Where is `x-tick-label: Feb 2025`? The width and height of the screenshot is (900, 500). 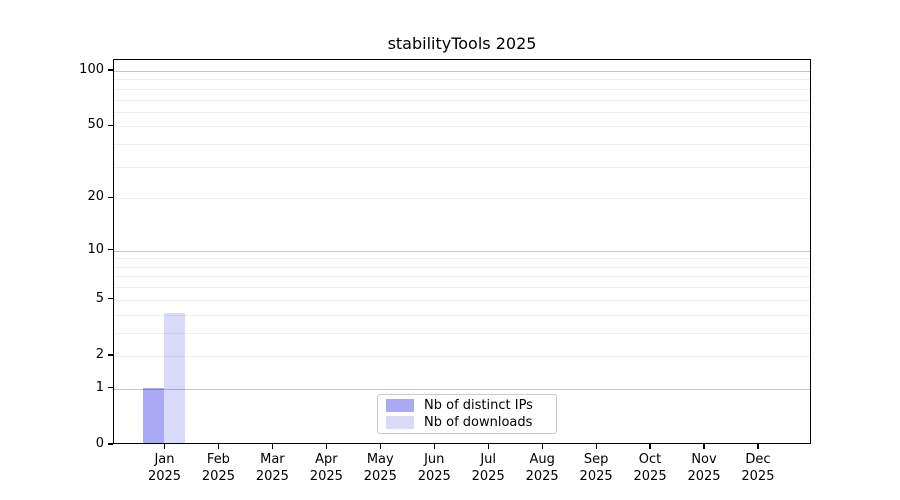
x-tick-label: Feb 2025 is located at coordinates (218, 468).